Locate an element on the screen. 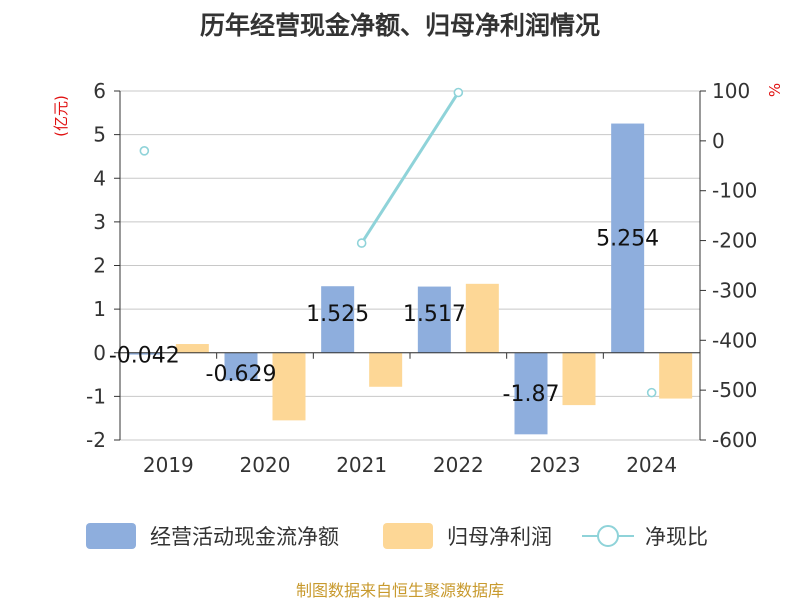 Image resolution: width=800 pixels, height=600 pixels. x-tick-label: 2024 is located at coordinates (651, 465).